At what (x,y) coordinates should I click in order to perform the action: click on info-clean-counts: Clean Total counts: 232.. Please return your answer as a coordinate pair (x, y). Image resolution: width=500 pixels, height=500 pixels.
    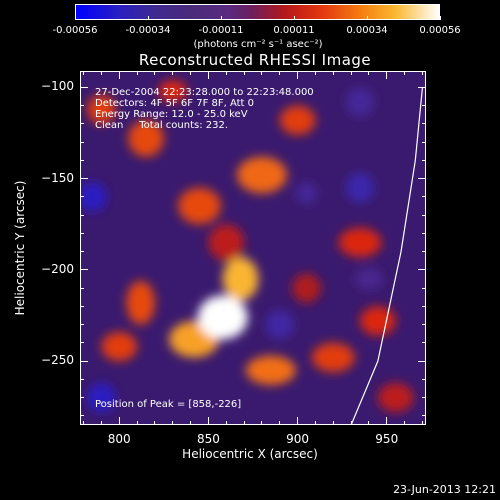
    Looking at the image, I should click on (162, 125).